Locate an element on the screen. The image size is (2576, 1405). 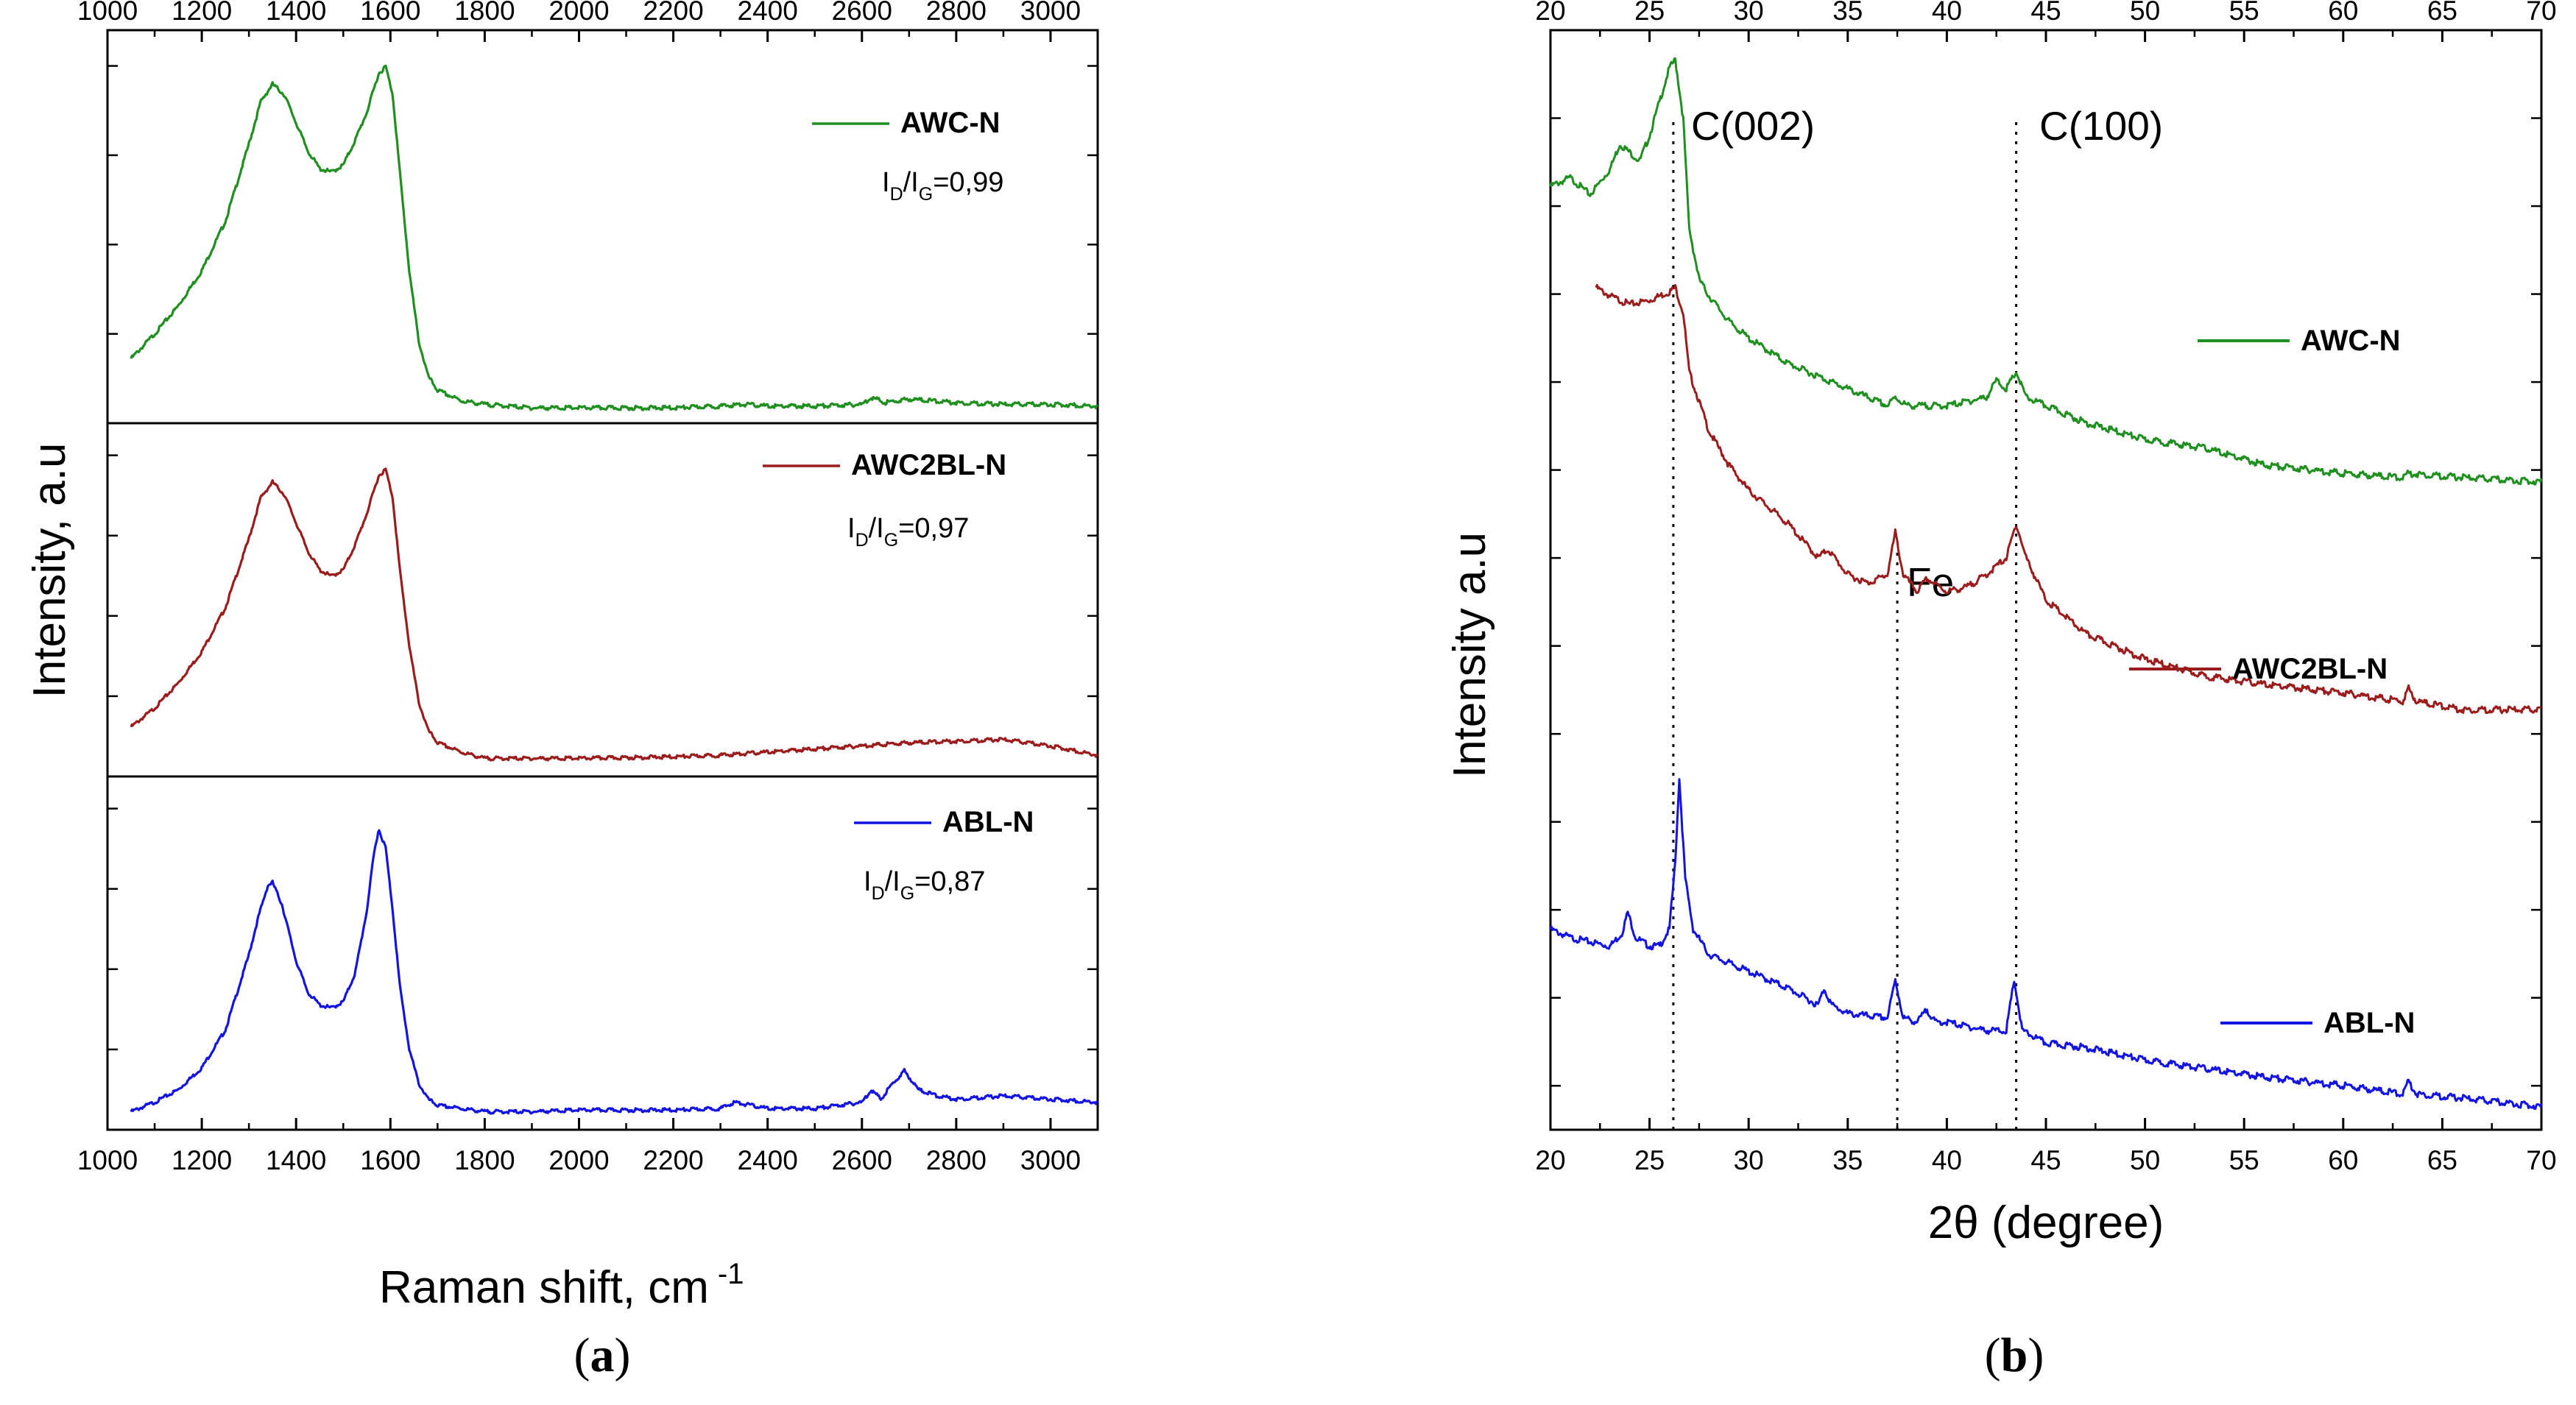
panel-label-b-open: ( is located at coordinates (1993, 1355).